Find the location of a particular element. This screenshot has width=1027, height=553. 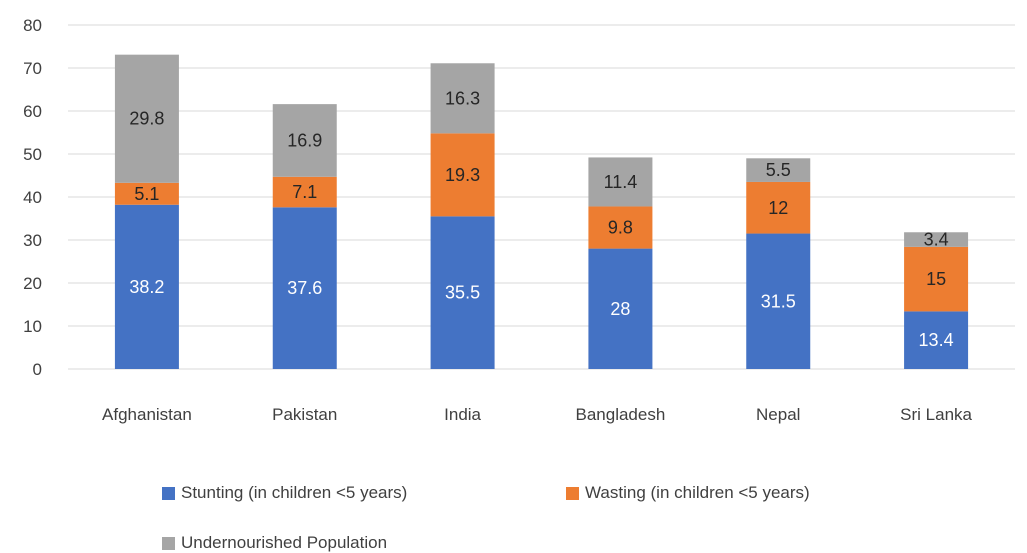

data-label-undernourished: 5.5 is located at coordinates (778, 170).